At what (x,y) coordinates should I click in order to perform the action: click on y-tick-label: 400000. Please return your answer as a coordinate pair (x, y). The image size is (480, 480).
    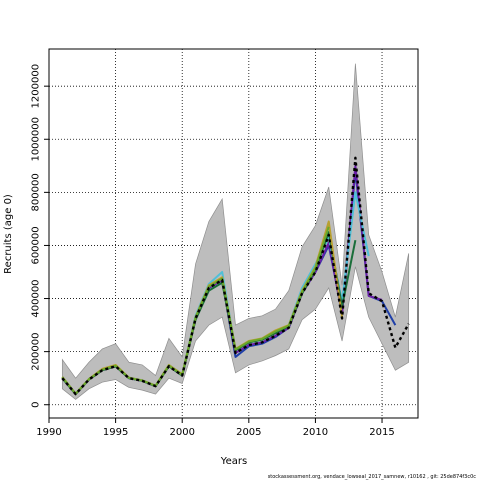
    Looking at the image, I should click on (36, 298).